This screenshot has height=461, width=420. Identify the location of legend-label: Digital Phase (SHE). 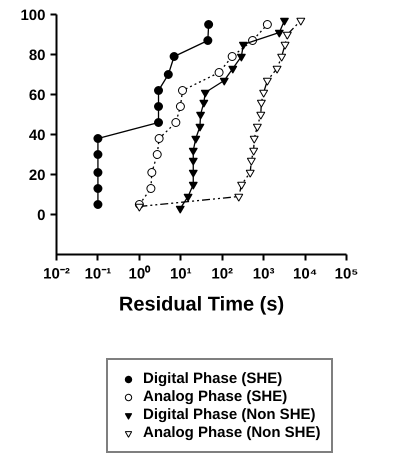
(212, 378).